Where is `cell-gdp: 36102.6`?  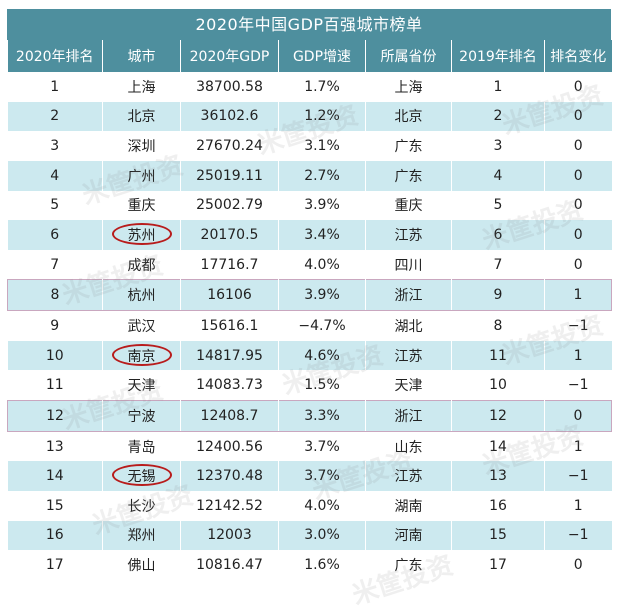 cell-gdp: 36102.6 is located at coordinates (229, 116).